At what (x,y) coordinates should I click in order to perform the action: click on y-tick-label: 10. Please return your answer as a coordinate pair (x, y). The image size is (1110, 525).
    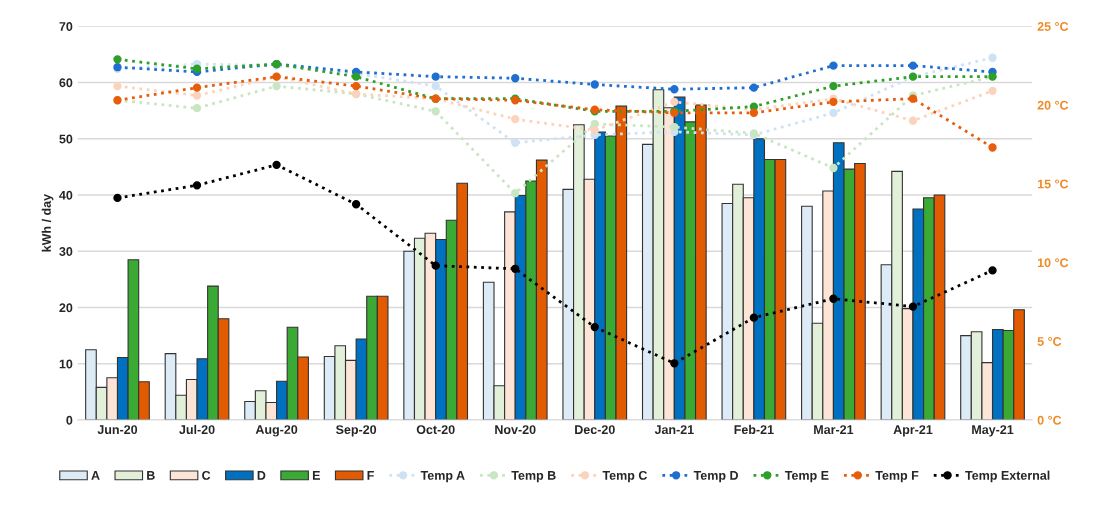
    Looking at the image, I should click on (66, 364).